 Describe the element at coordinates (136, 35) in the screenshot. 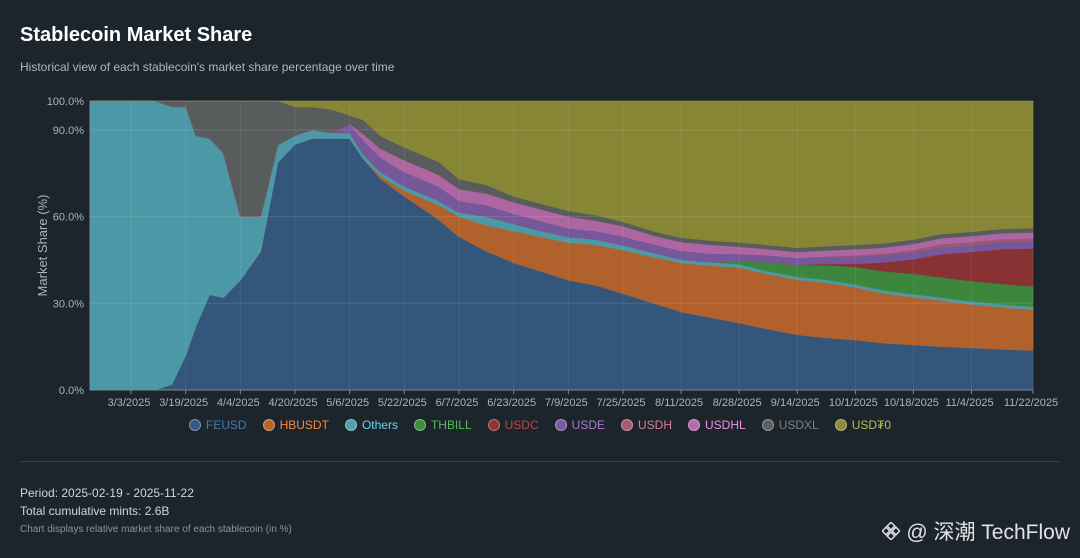

I see `chart-title: Stablecoin Market Share` at that location.